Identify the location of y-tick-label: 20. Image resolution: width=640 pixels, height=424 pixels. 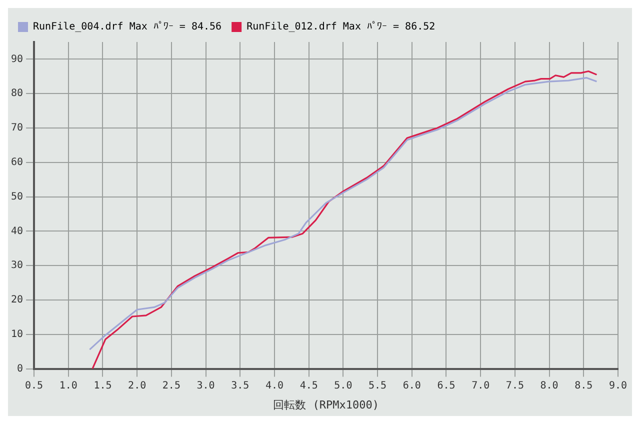
(17, 300).